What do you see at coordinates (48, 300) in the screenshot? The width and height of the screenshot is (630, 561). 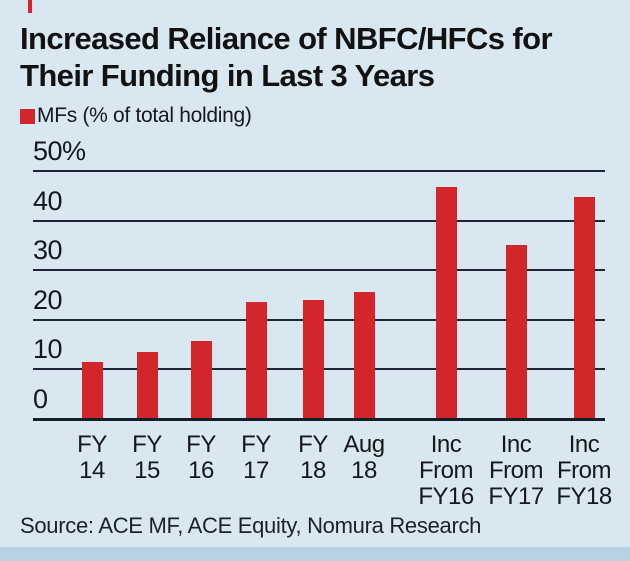 I see `y-tick-label-20: 20` at bounding box center [48, 300].